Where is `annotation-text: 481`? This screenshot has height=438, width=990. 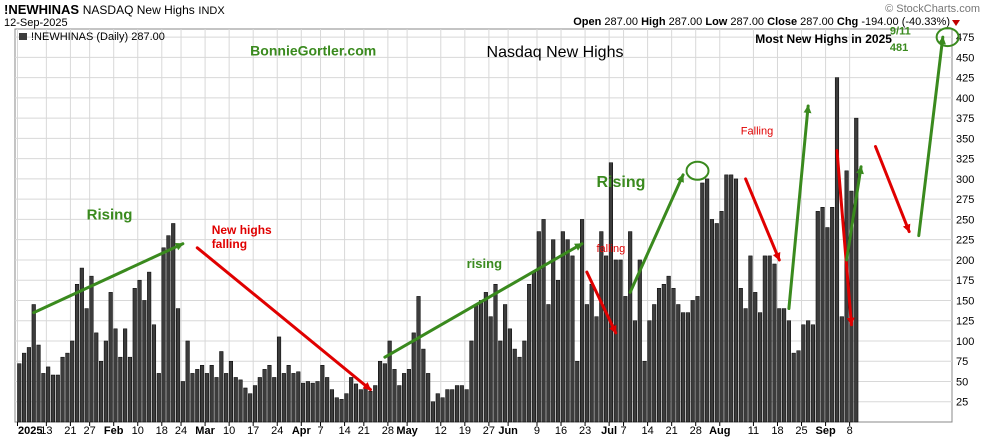
annotation-text: 481 is located at coordinates (899, 48).